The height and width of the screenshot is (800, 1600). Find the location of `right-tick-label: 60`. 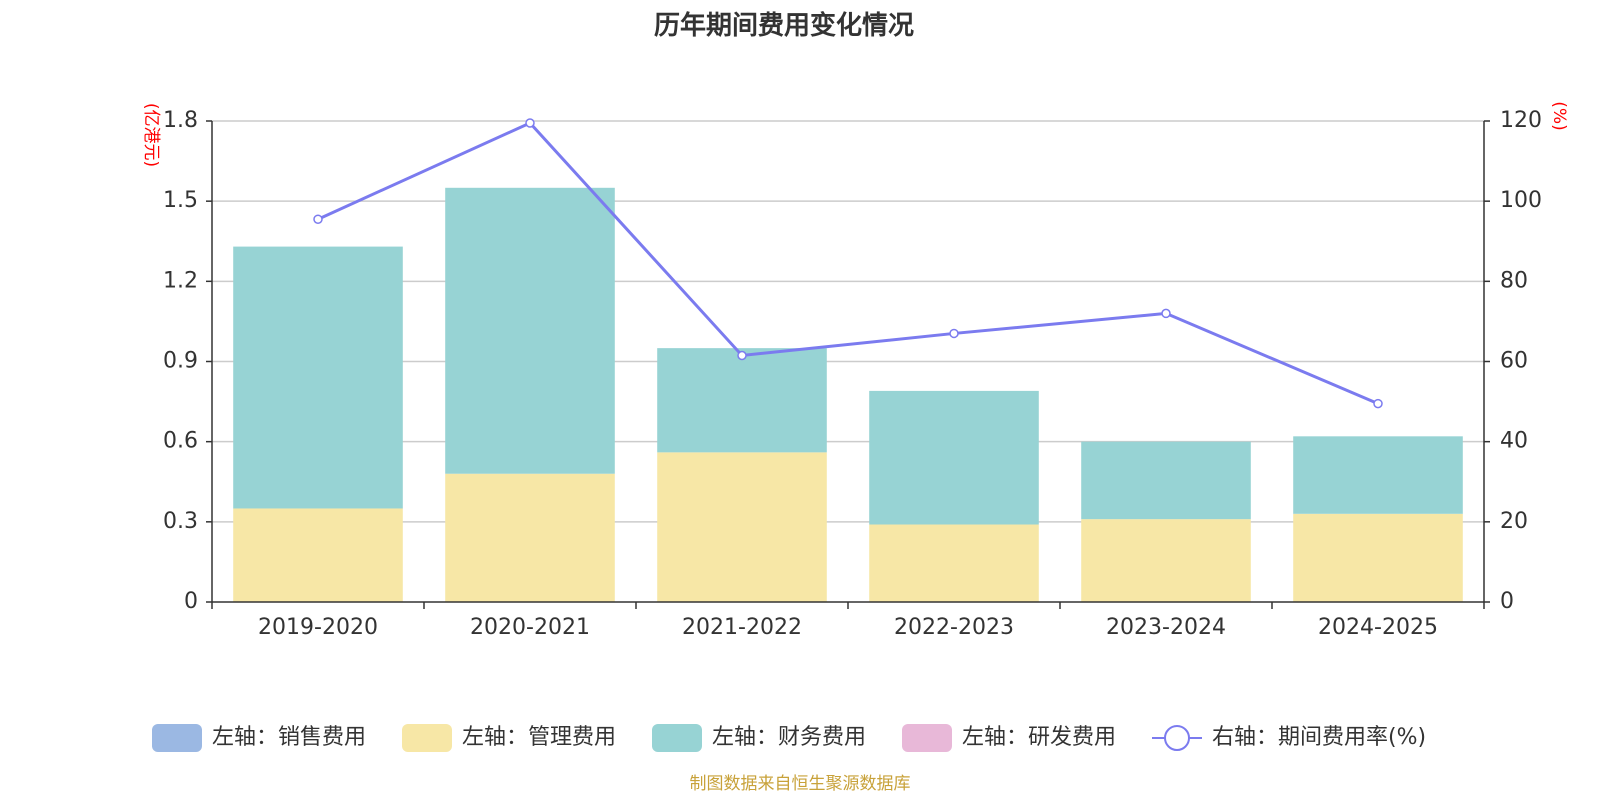

right-tick-label: 60 is located at coordinates (1514, 361).